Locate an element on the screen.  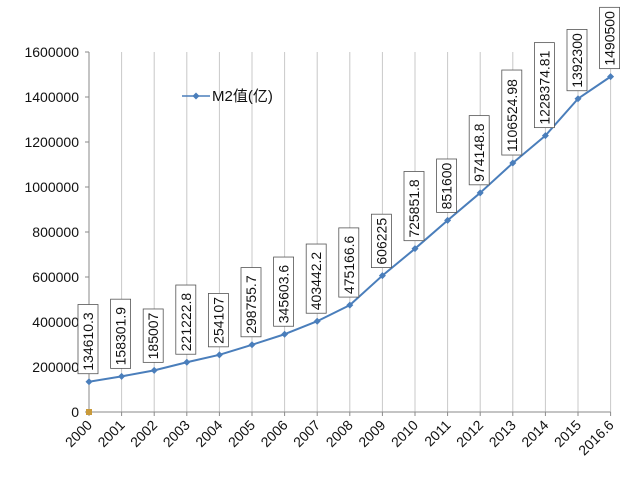
data-label-2010: 725851.8 is located at coordinates (414, 208).